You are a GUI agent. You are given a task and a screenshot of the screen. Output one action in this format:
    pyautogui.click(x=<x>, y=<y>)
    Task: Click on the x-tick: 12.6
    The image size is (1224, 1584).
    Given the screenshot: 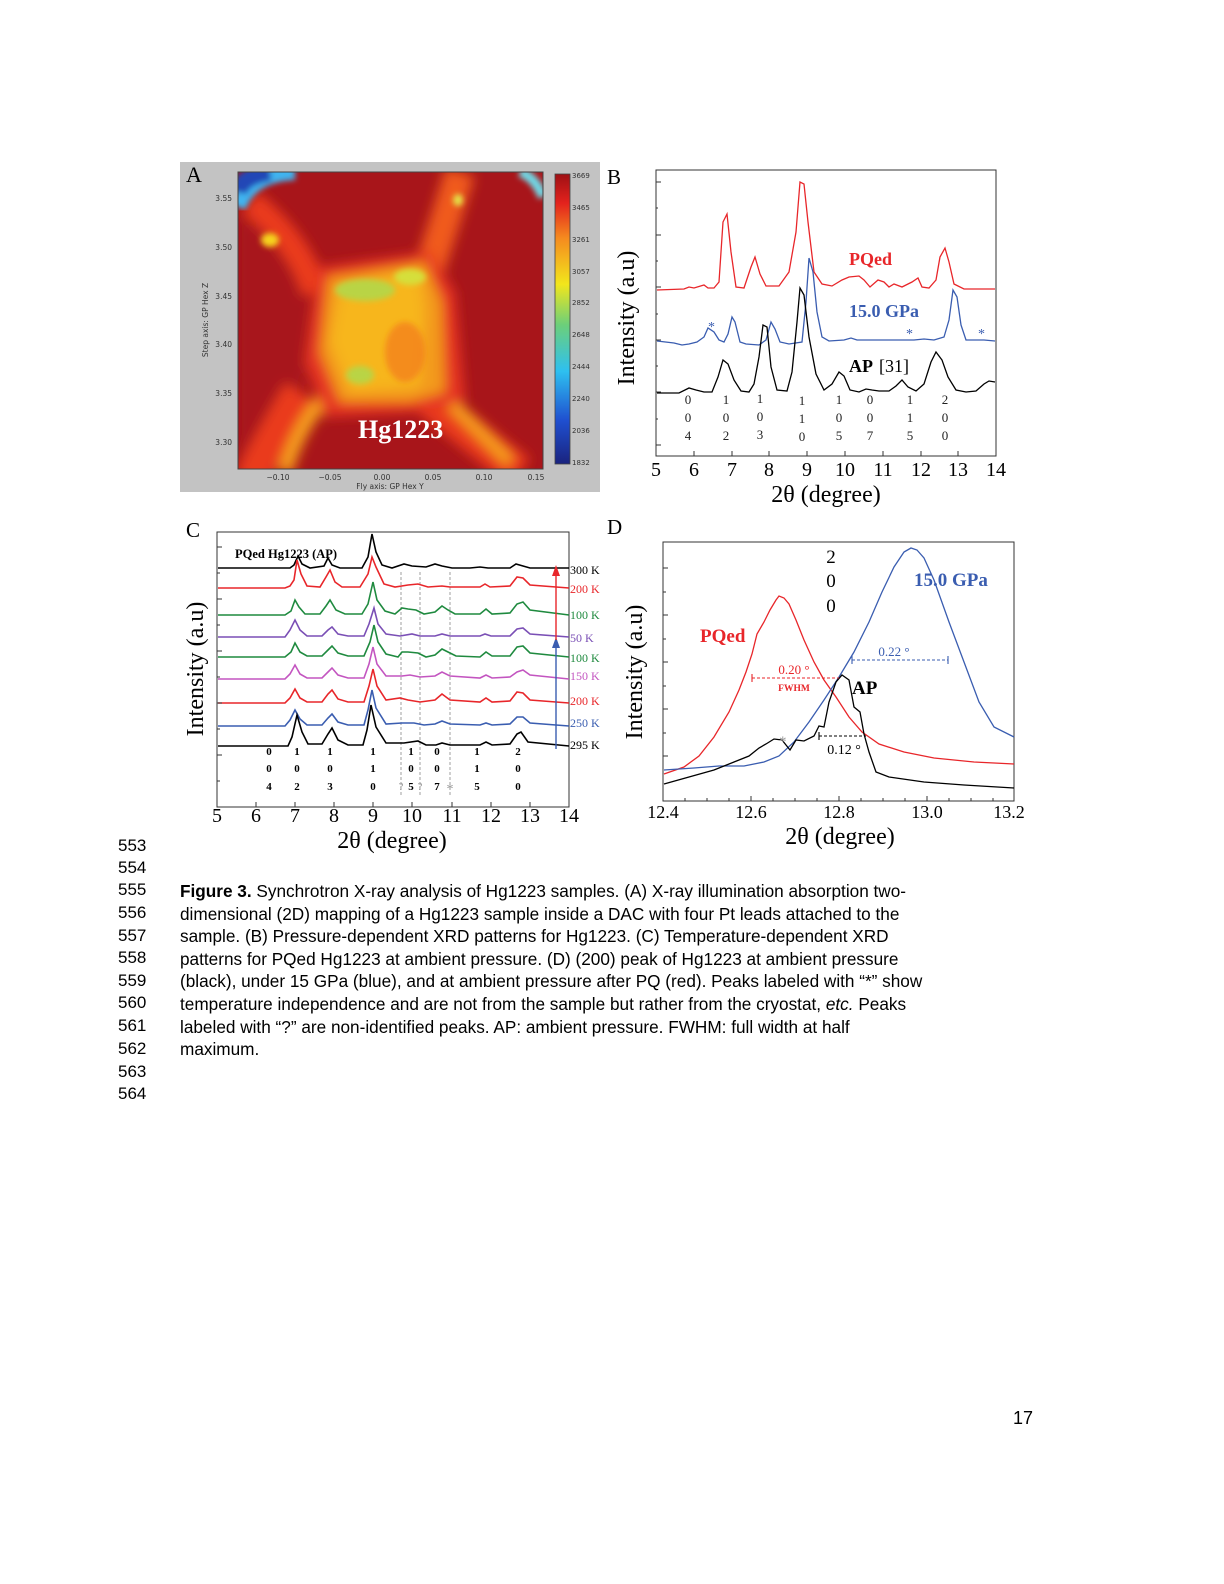 What is the action you would take?
    pyautogui.click(x=751, y=812)
    